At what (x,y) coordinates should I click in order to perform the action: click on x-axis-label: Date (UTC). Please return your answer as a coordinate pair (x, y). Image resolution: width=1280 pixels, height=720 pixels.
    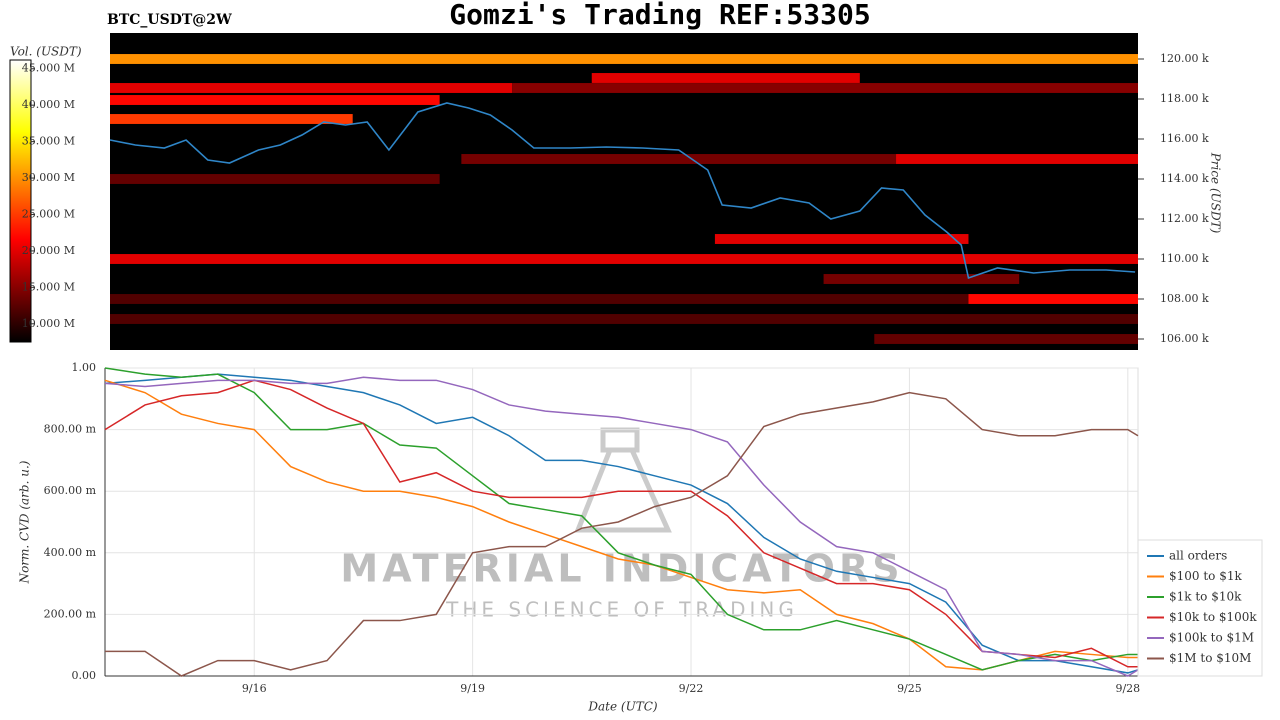
    Looking at the image, I should click on (622, 707).